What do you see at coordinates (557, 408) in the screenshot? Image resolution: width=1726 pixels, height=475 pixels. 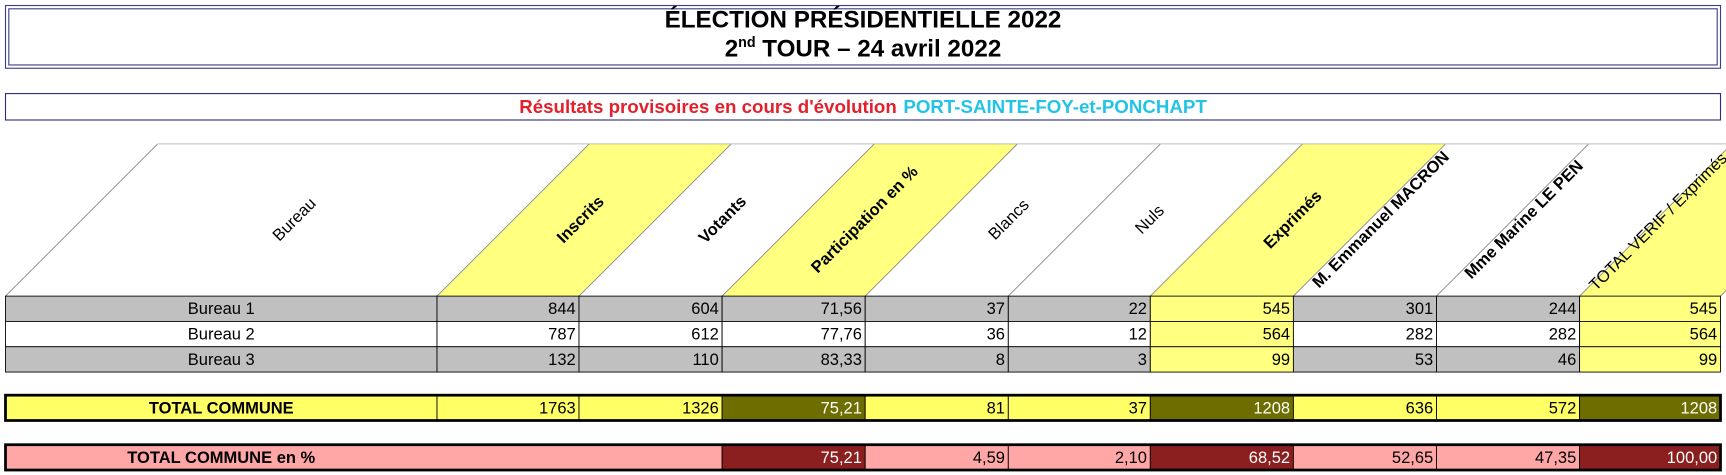 I see `total-value: 1763` at bounding box center [557, 408].